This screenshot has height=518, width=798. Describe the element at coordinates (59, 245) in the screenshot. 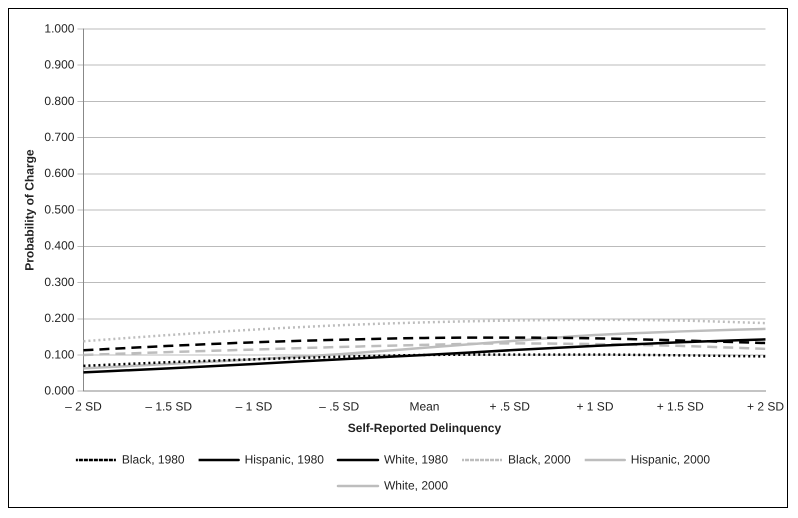

I see `y-tick-label: 0.400` at that location.